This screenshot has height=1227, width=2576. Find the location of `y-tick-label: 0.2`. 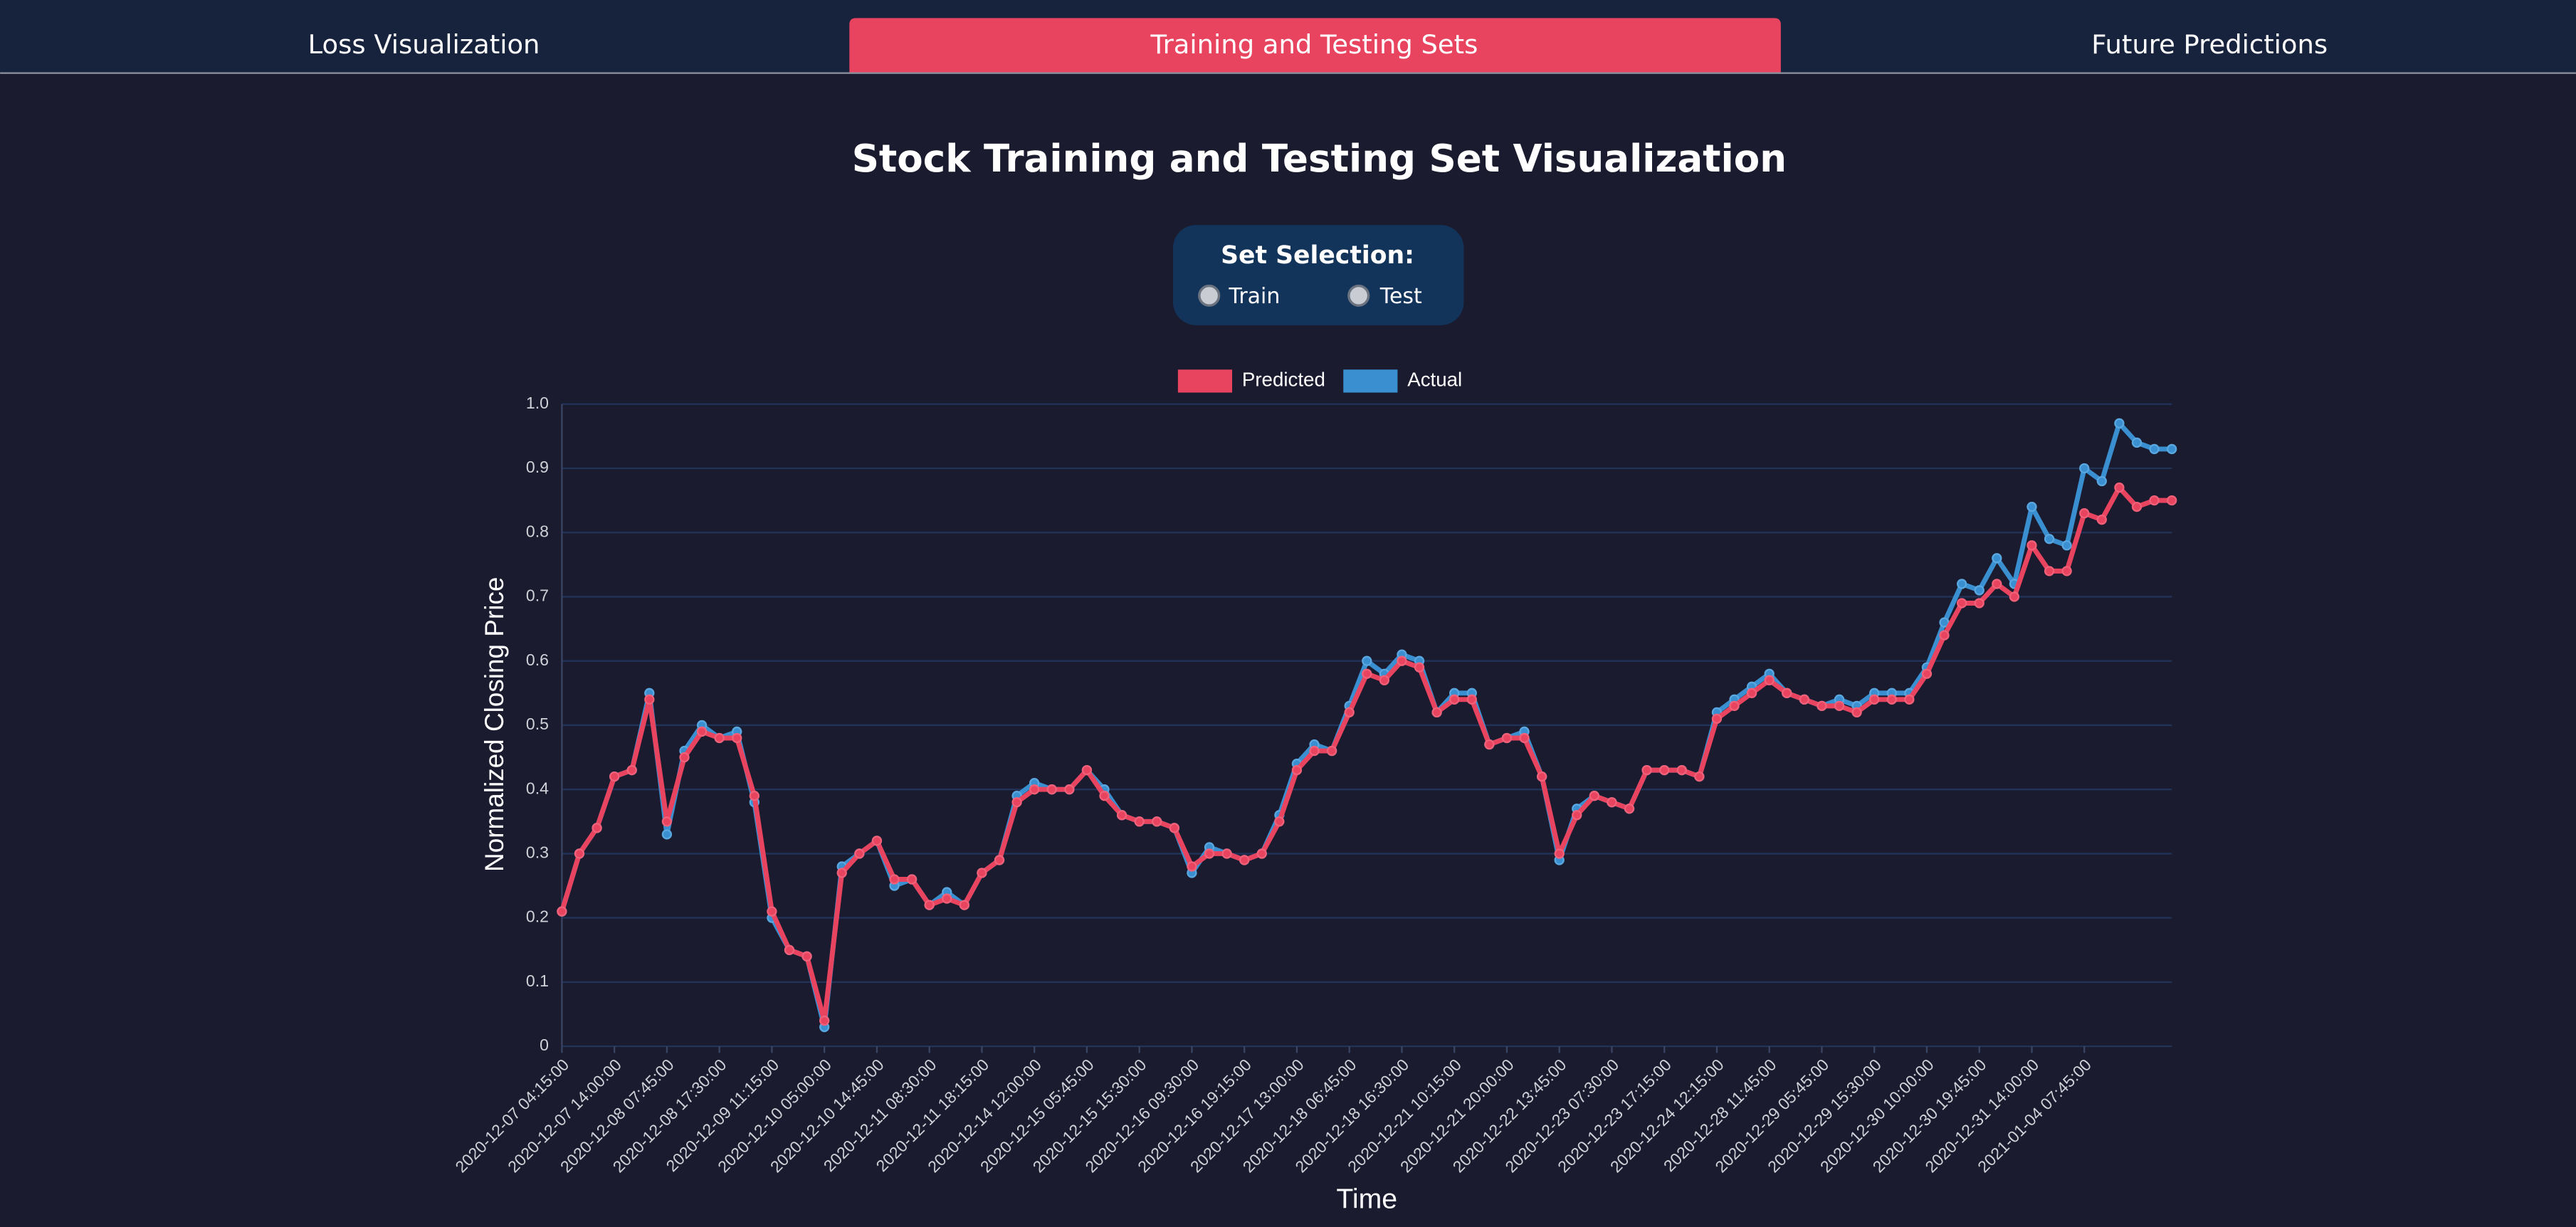

y-tick-label: 0.2 is located at coordinates (538, 916).